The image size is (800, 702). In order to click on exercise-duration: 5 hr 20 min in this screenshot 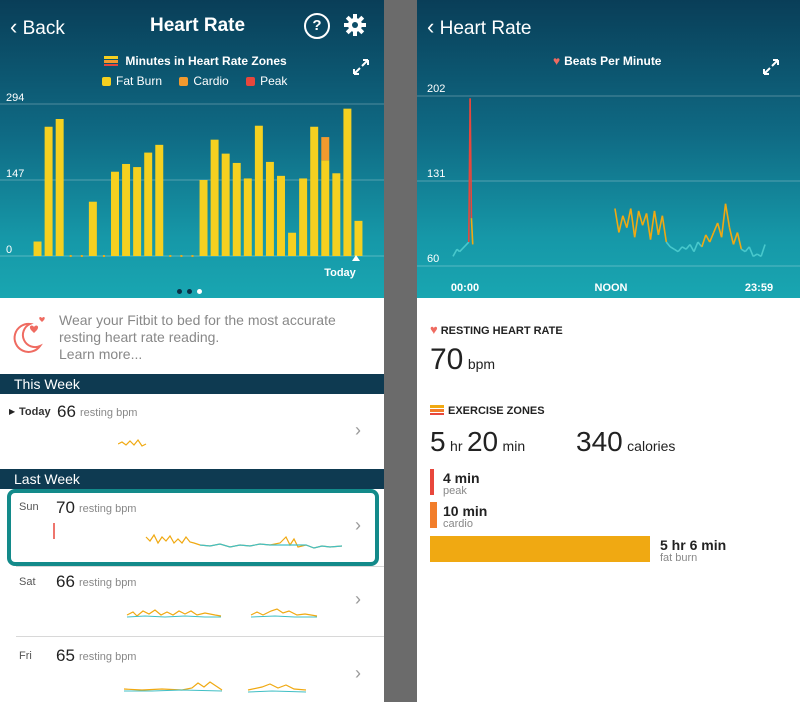, I will do `click(478, 441)`.